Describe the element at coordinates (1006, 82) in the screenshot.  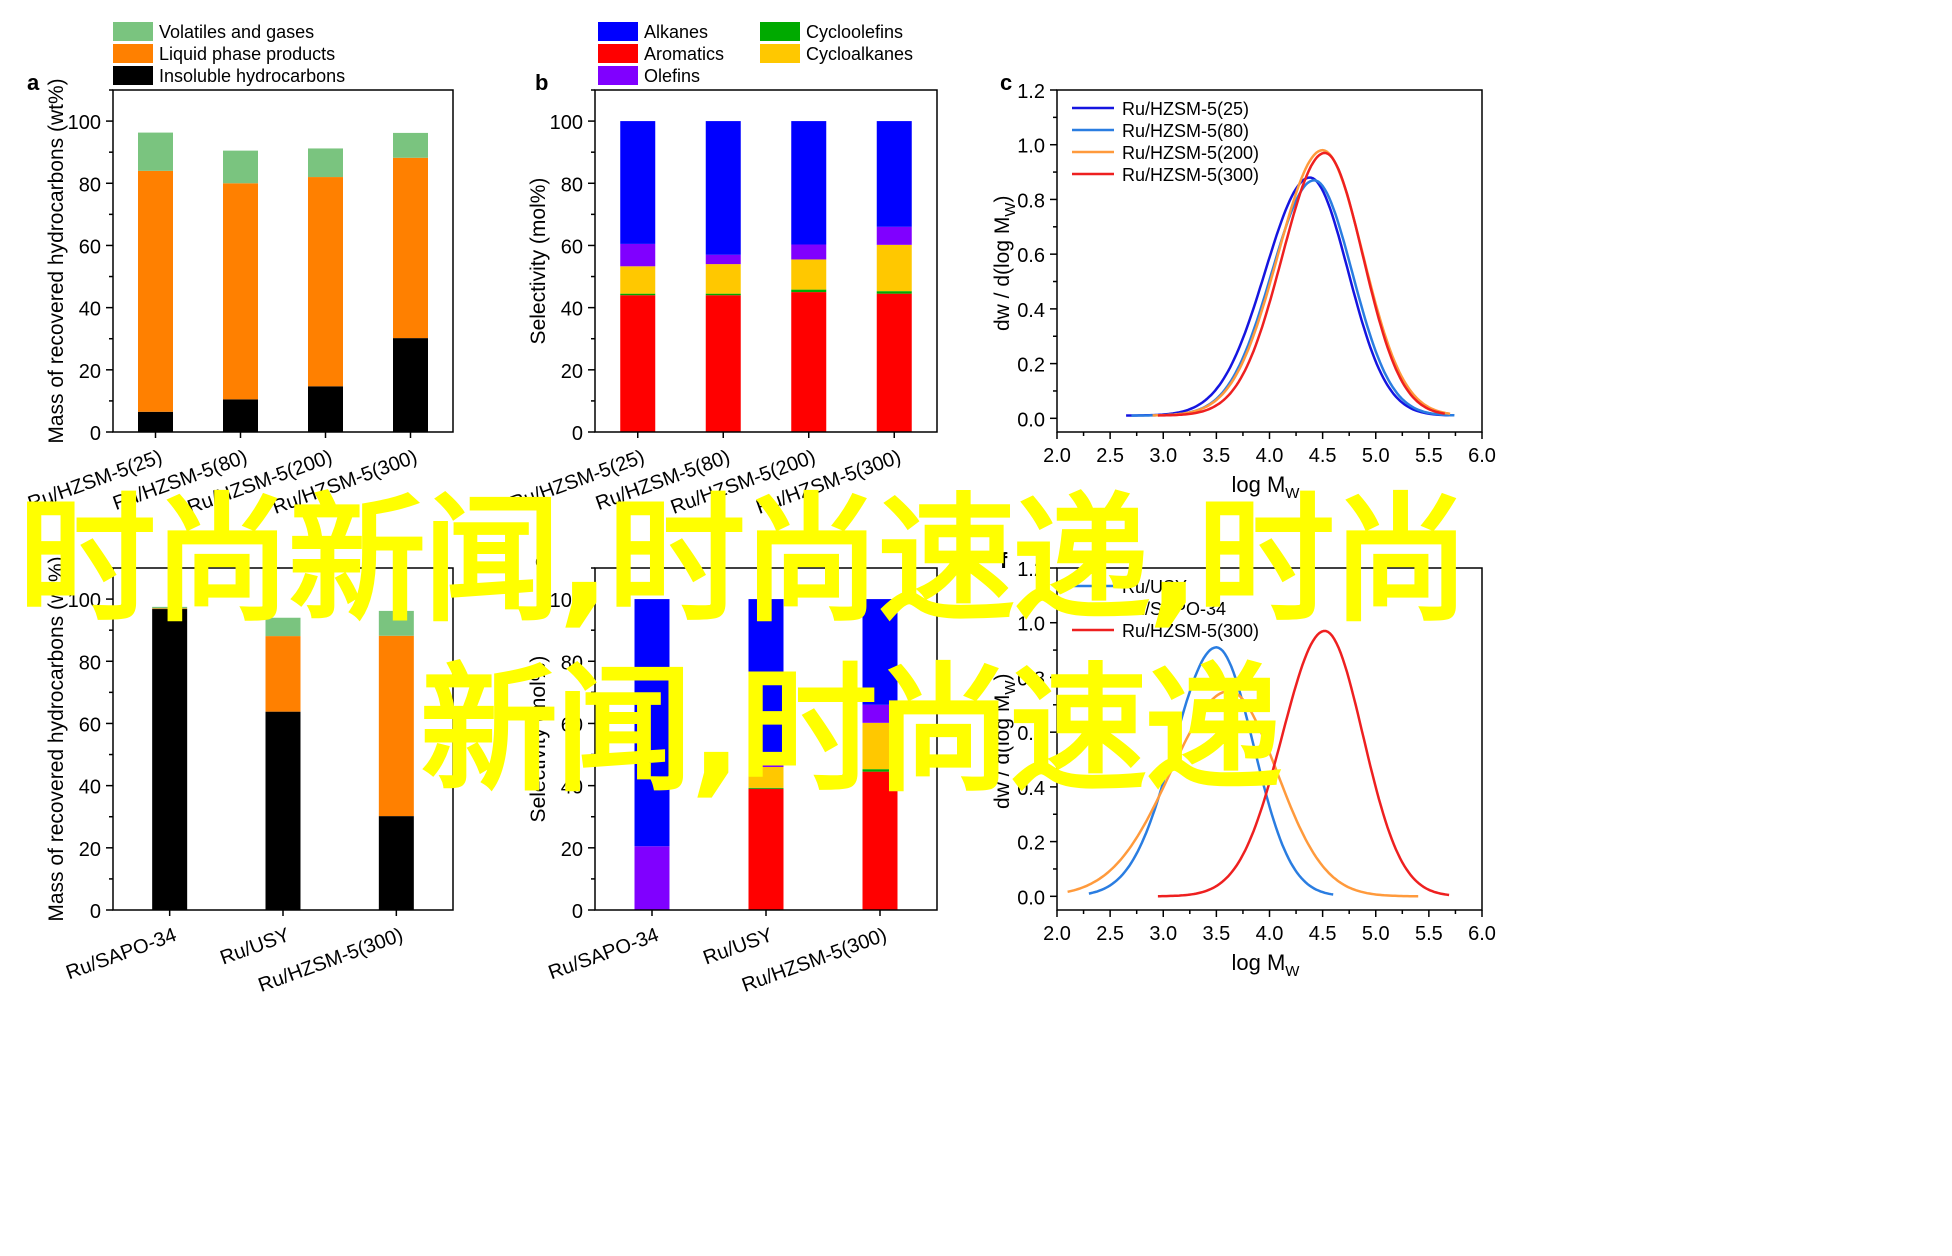
I see `panel-letter: c` at that location.